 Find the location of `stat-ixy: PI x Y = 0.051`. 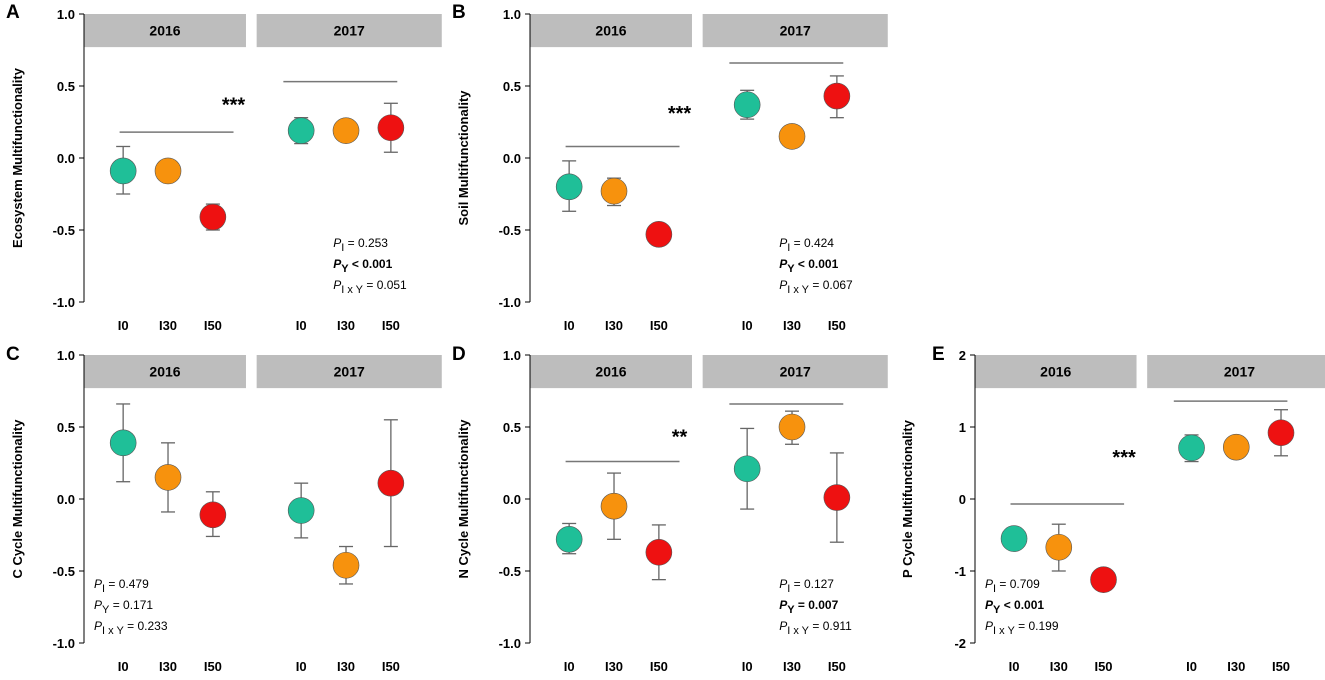

stat-ixy: PI x Y = 0.051 is located at coordinates (370, 287).